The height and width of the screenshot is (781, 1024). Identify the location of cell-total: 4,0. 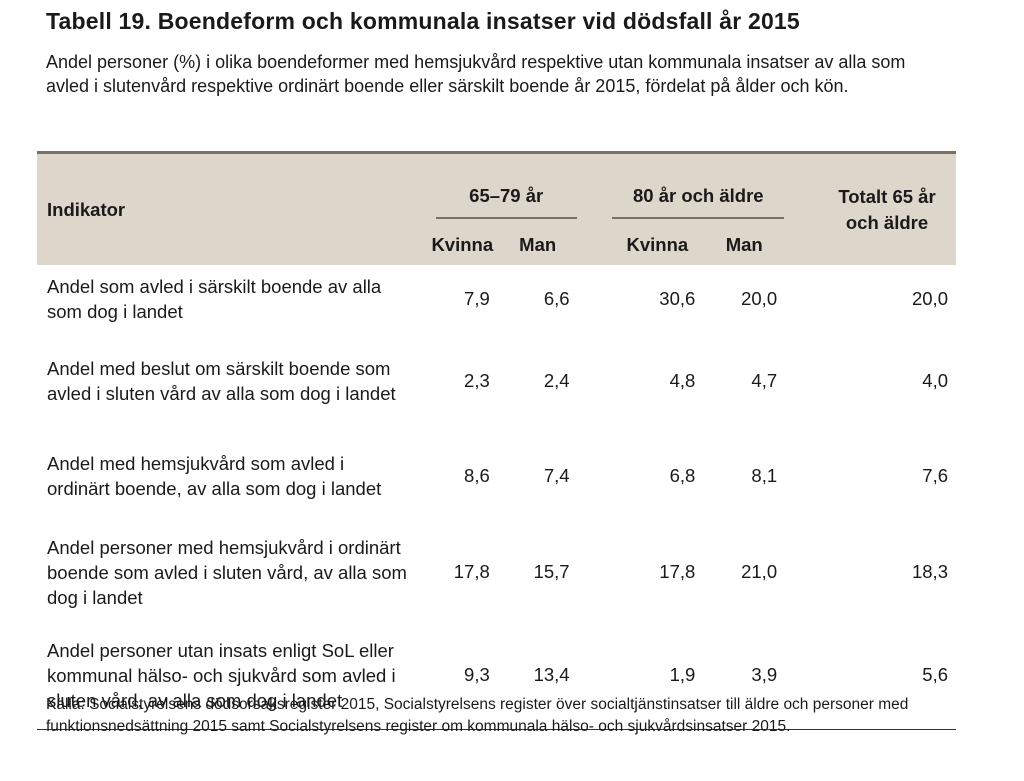
(935, 380).